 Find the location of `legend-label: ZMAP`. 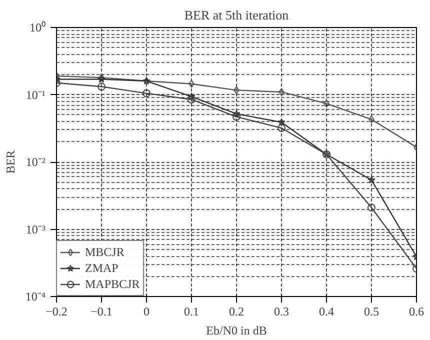

legend-label: ZMAP is located at coordinates (101, 268).